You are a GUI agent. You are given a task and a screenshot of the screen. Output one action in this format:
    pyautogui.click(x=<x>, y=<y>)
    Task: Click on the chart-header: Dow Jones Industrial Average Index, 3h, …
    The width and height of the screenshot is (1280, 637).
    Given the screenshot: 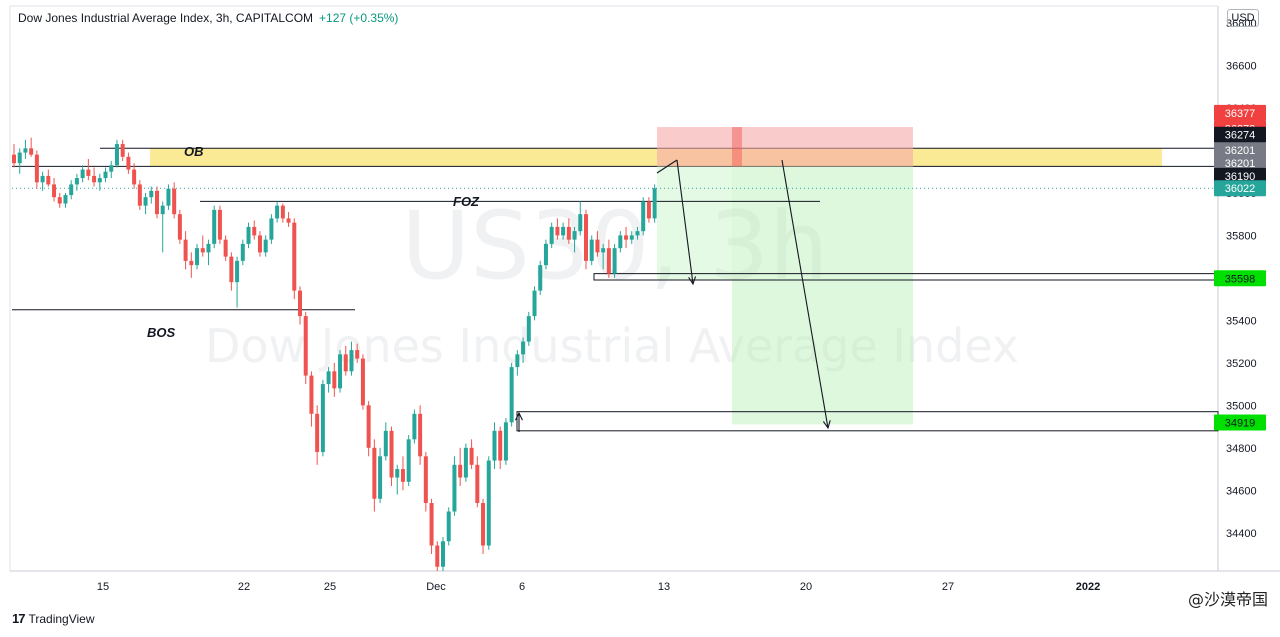 What is the action you would take?
    pyautogui.click(x=208, y=18)
    